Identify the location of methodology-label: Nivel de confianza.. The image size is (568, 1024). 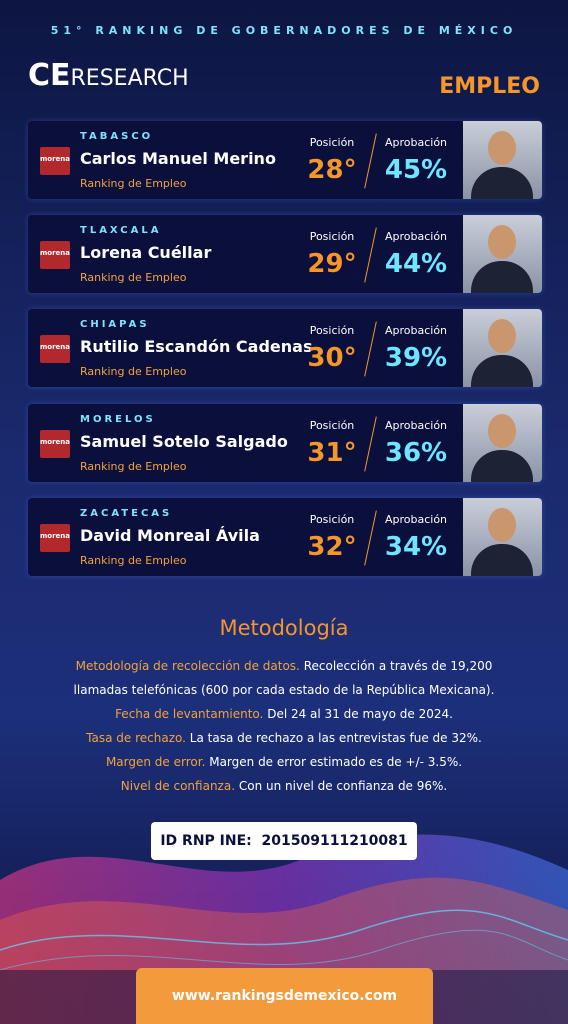
(178, 786).